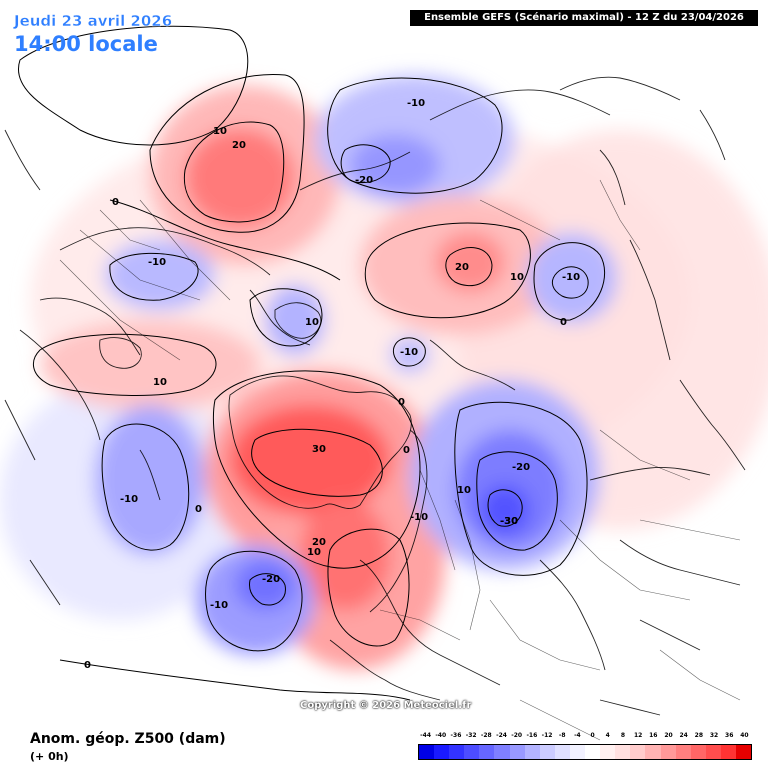 The height and width of the screenshot is (768, 768). Describe the element at coordinates (699, 735) in the screenshot. I see `color-scale-tick-label: 28` at that location.